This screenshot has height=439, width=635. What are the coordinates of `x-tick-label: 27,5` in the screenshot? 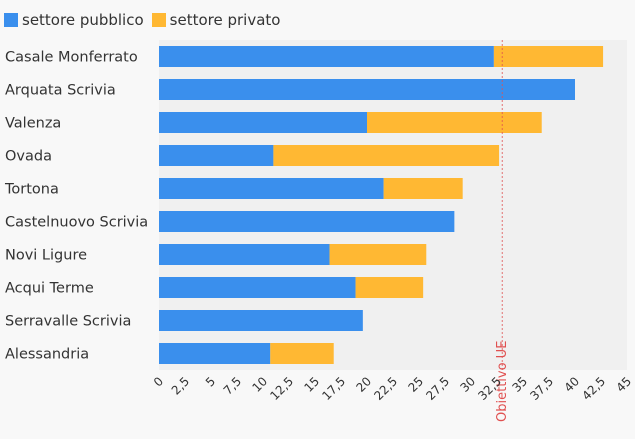 It's located at (437, 388).